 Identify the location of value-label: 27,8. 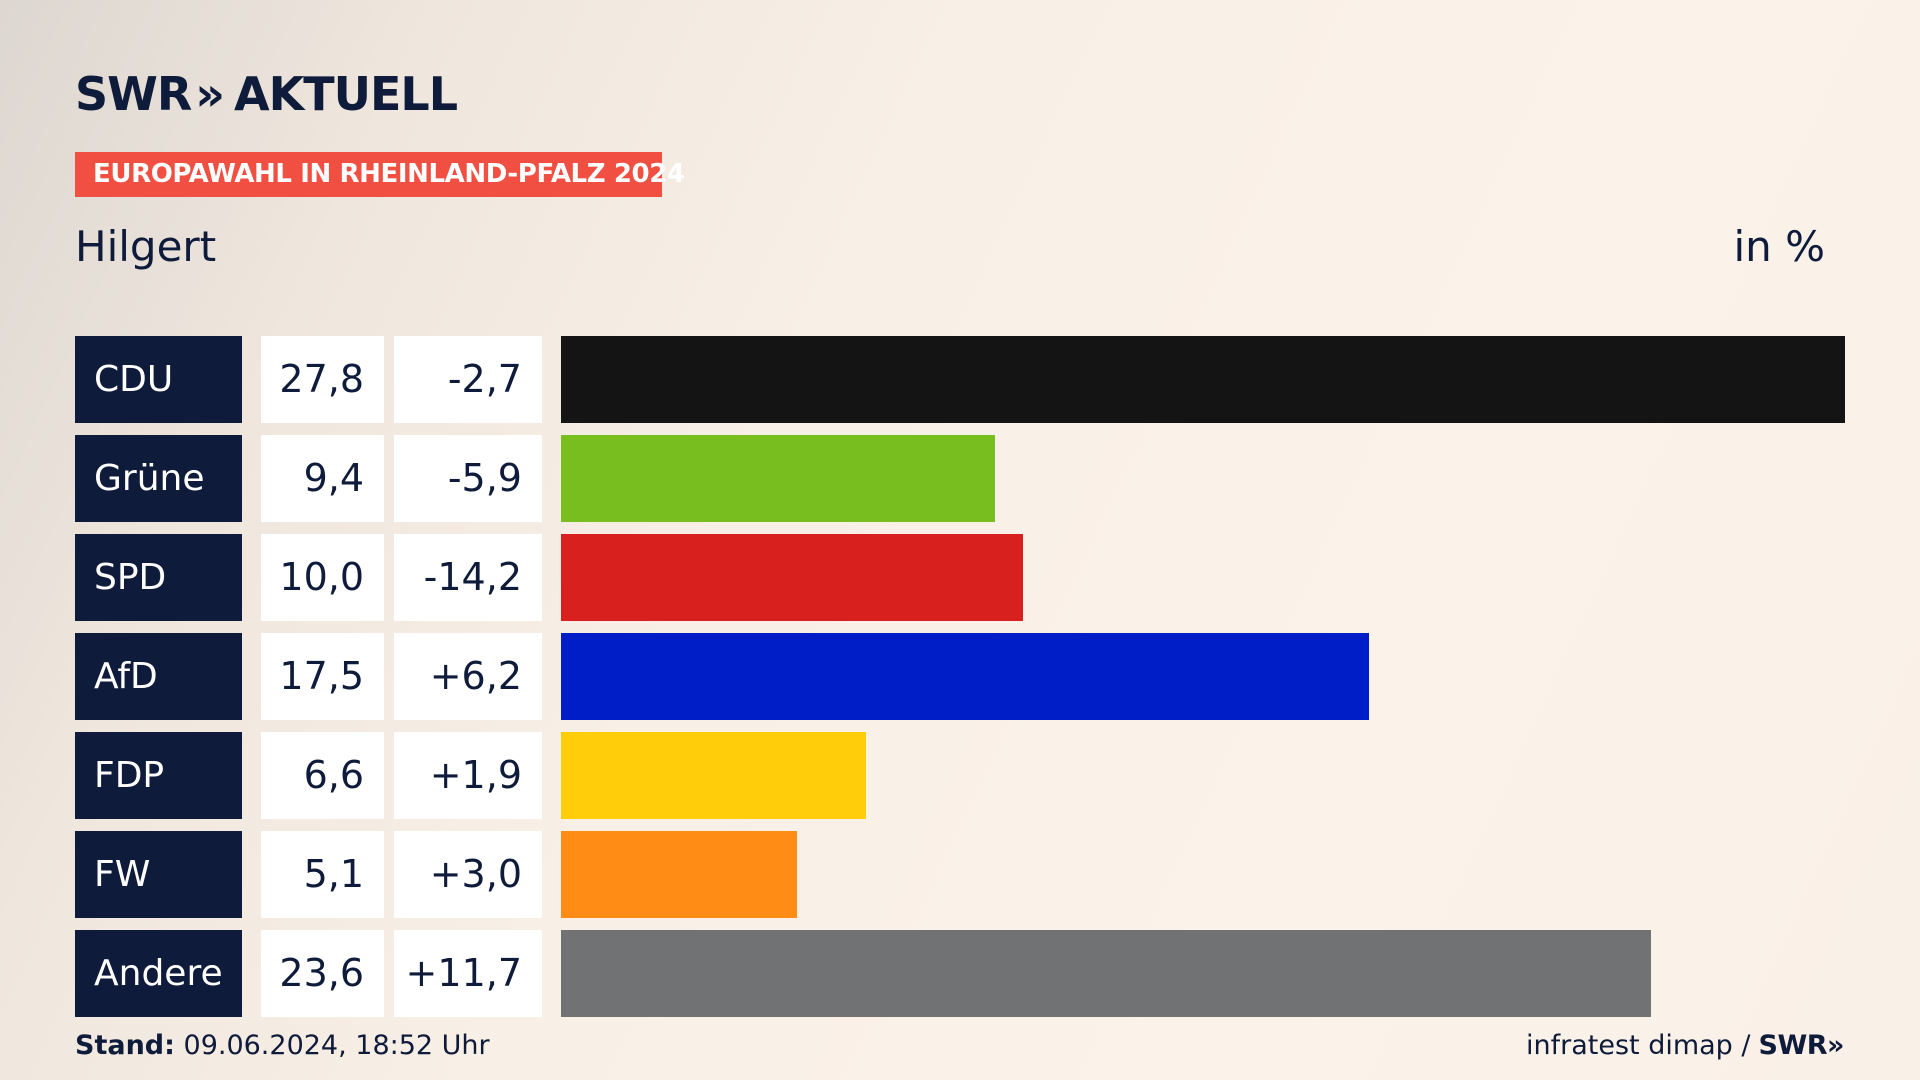
(322, 379).